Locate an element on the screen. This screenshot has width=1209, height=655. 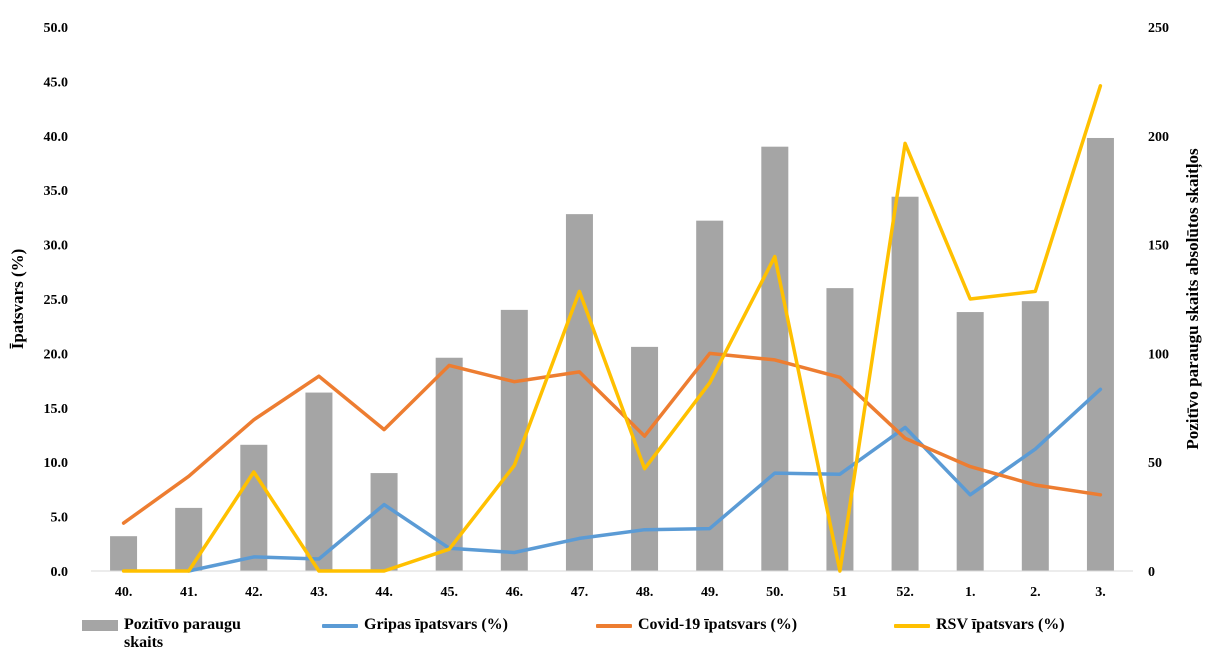
y-tick-label: 20.0 is located at coordinates (56, 354).